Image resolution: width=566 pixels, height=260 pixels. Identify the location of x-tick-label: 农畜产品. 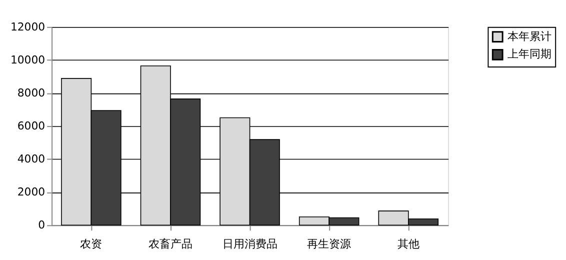
(170, 243).